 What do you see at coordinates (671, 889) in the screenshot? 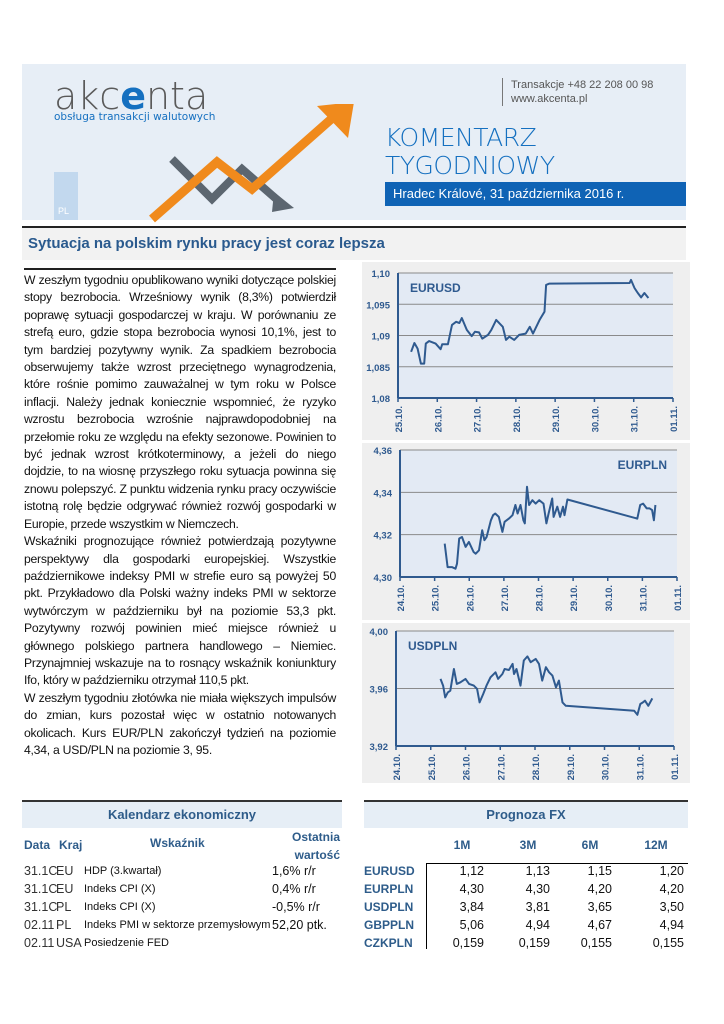
I see `cell-forecast-value: 4,20` at bounding box center [671, 889].